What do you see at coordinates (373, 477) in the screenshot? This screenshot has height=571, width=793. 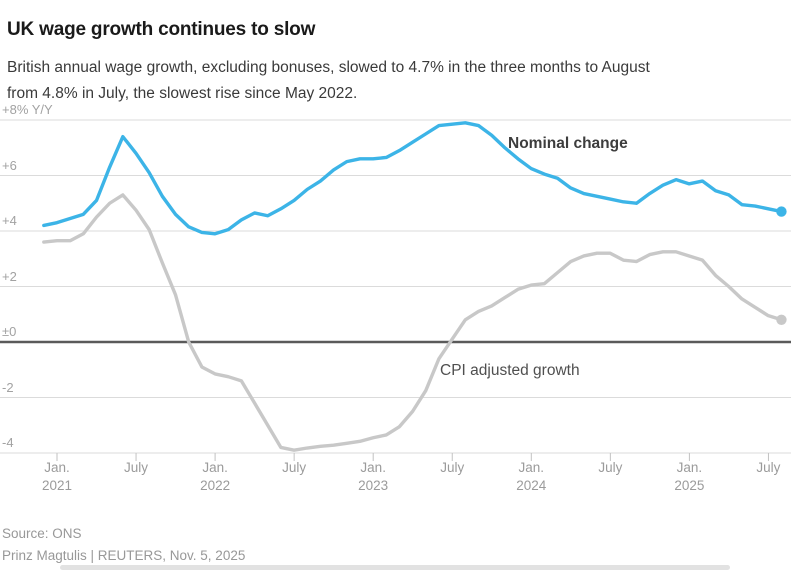 I see `x-axis-tick-label: Jan. 2023` at bounding box center [373, 477].